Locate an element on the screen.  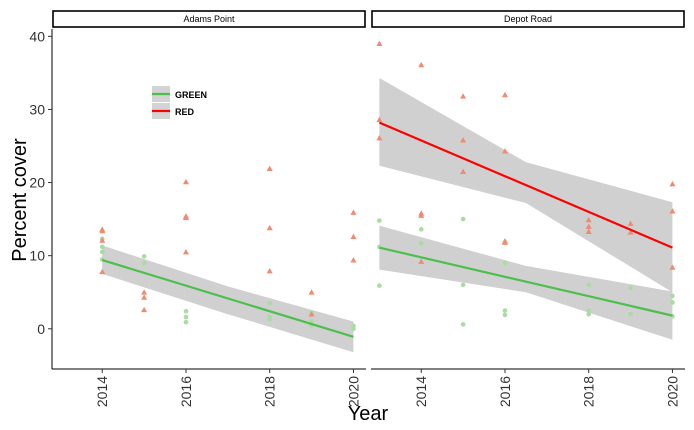
y-tick-label: 10 is located at coordinates (37, 256).